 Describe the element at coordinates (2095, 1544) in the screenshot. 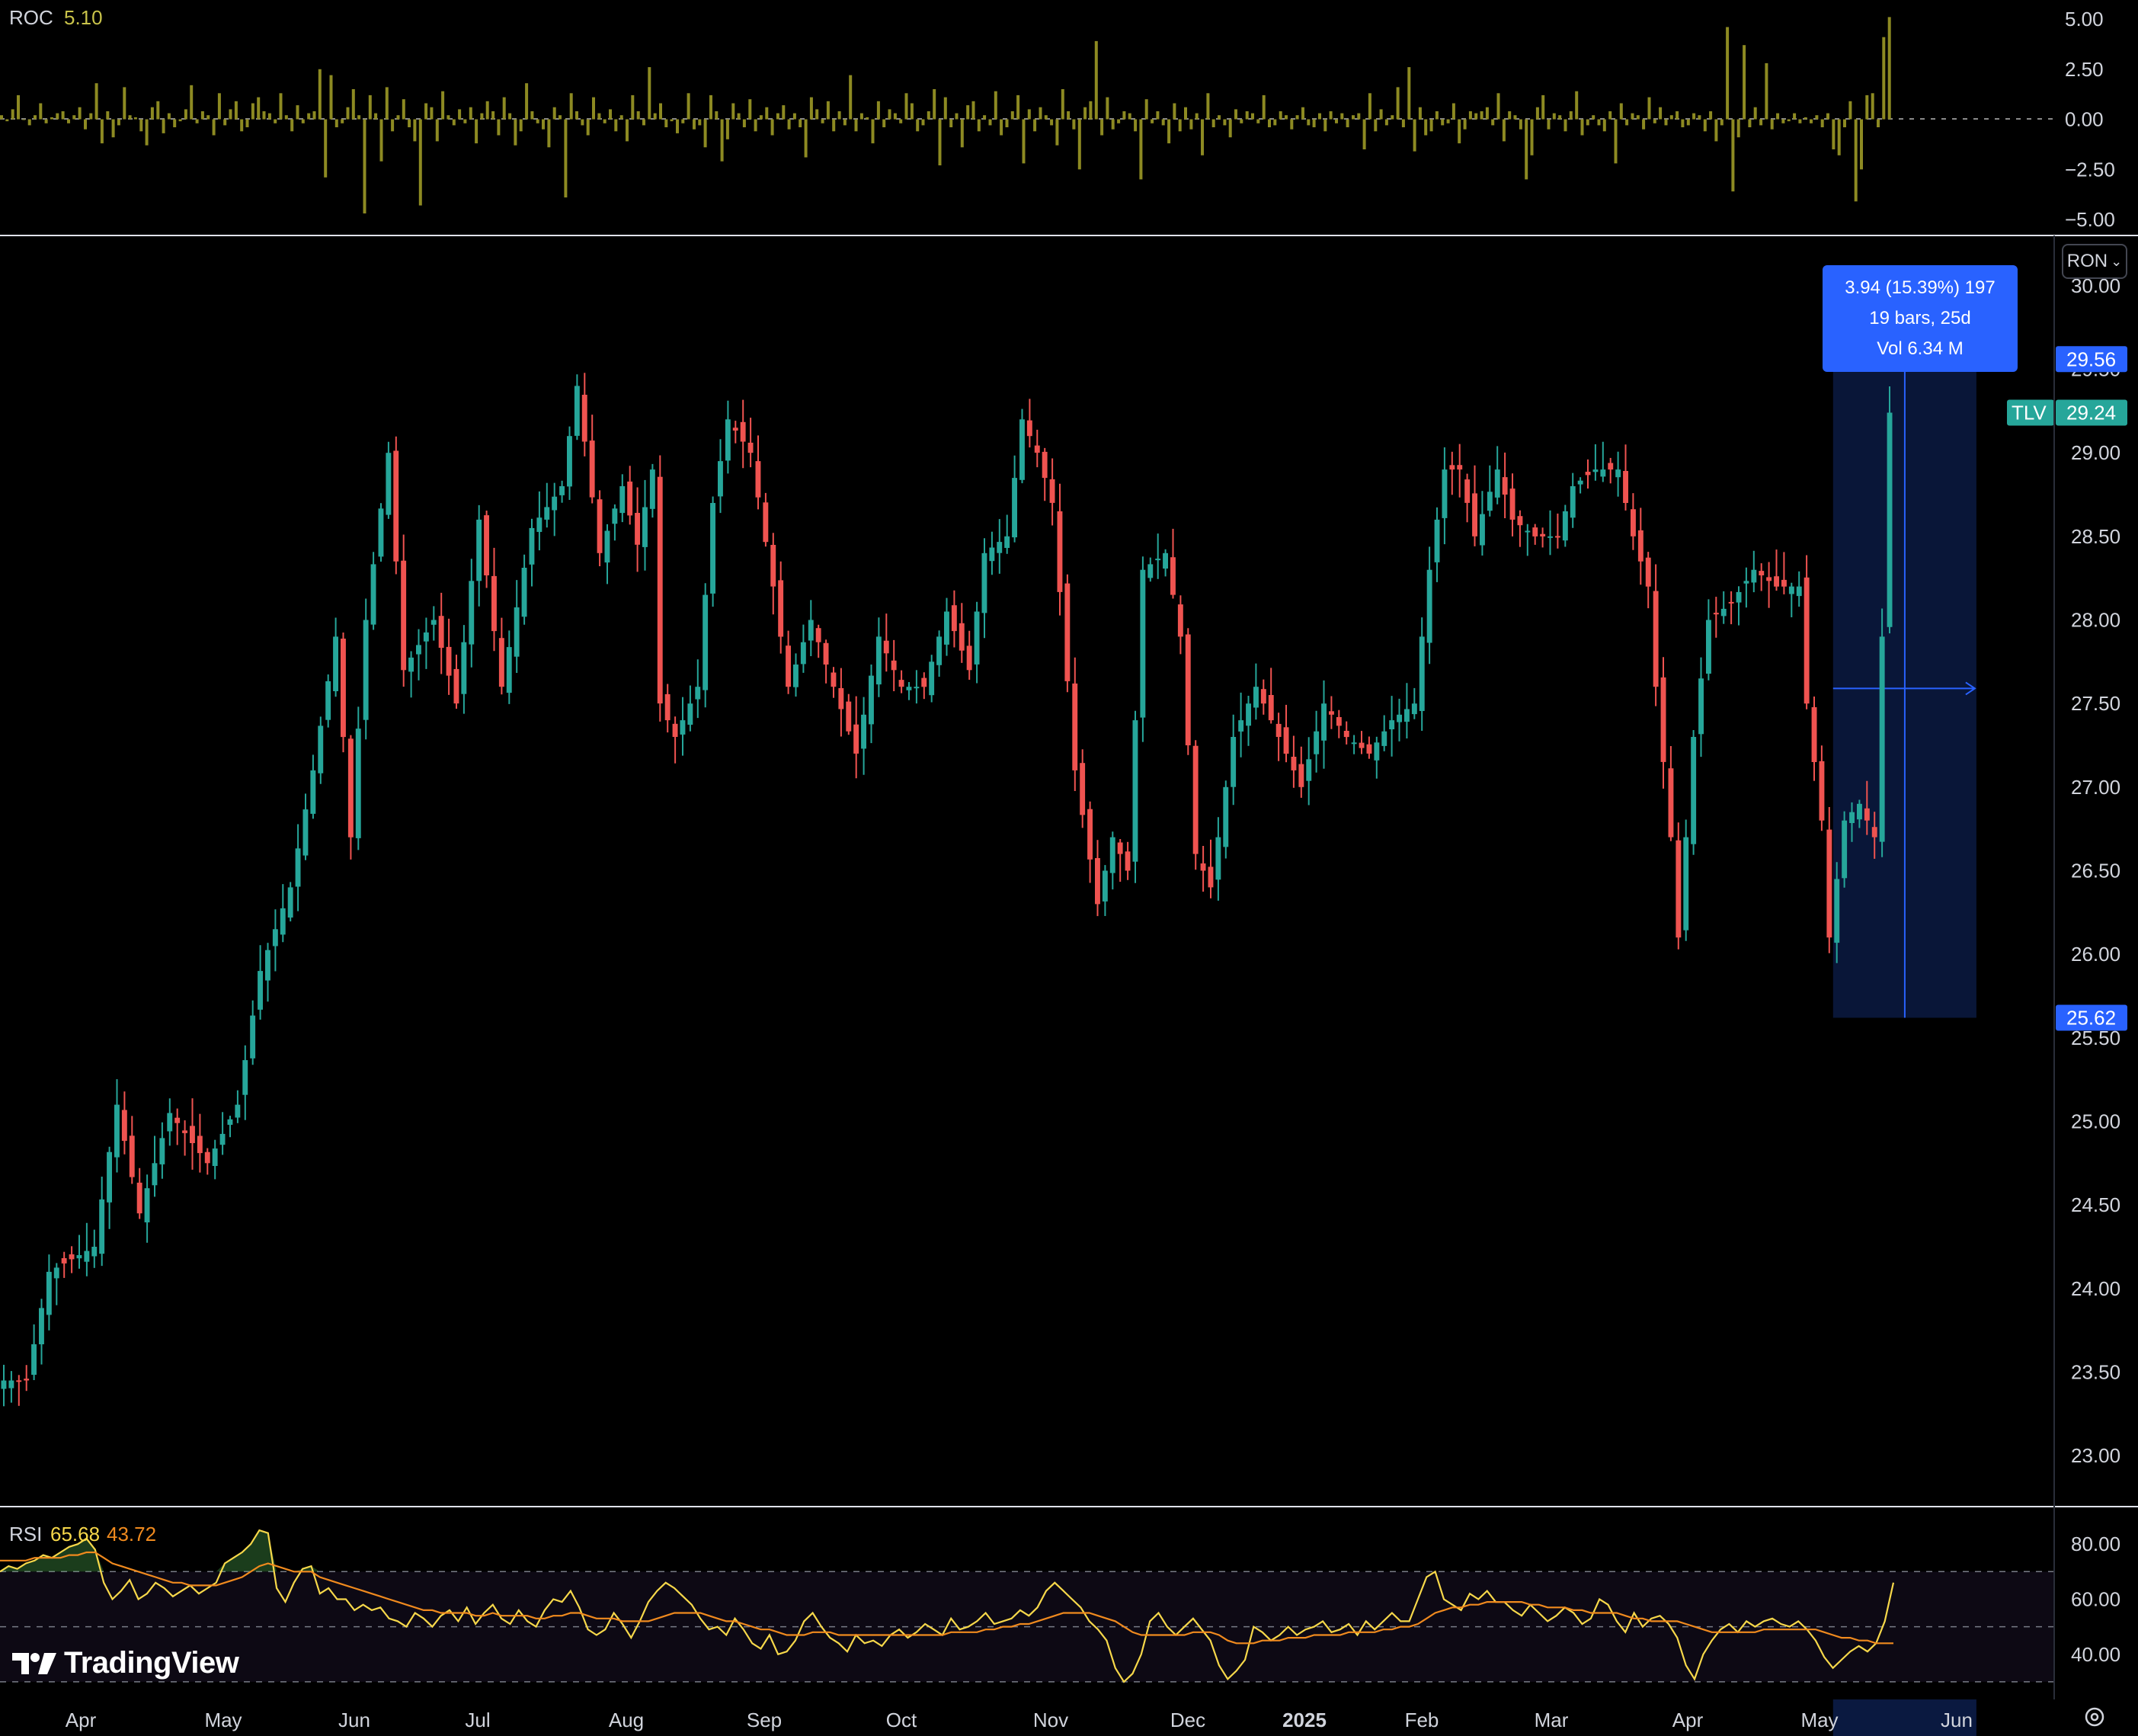

I see `rsi-tick-label: 80.00` at that location.